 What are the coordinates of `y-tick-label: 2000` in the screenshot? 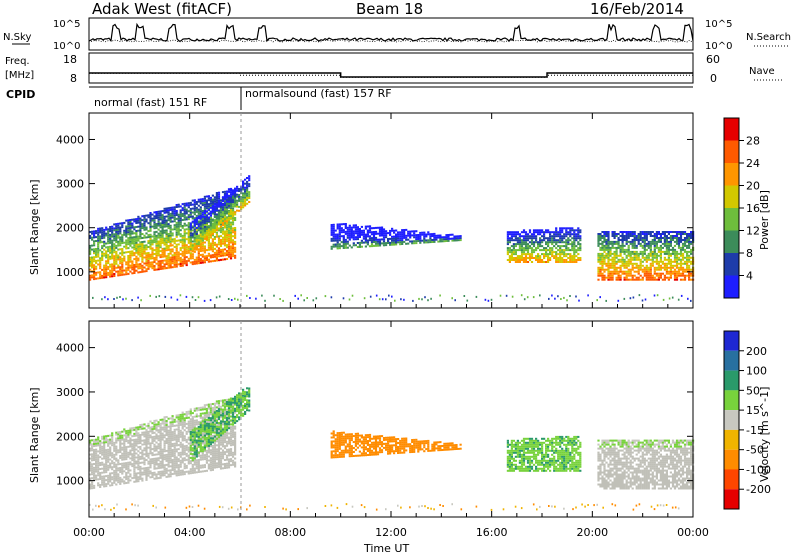 It's located at (70, 228).